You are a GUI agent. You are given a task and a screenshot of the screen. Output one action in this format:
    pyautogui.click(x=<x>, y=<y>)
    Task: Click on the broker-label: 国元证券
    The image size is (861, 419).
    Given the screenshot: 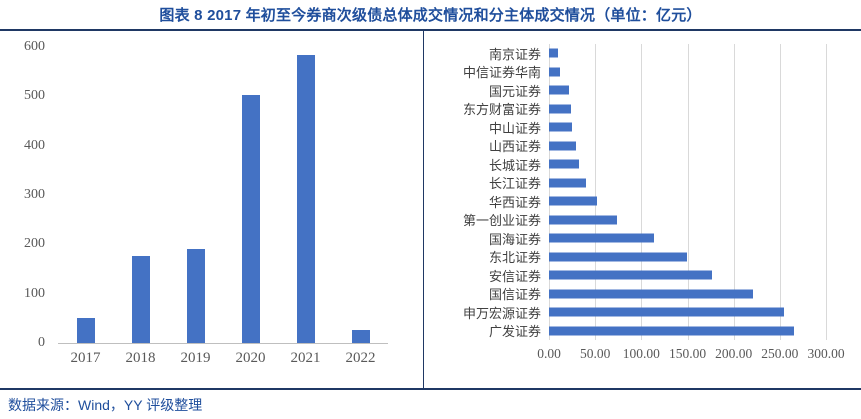 What is the action you would take?
    pyautogui.click(x=514, y=91)
    